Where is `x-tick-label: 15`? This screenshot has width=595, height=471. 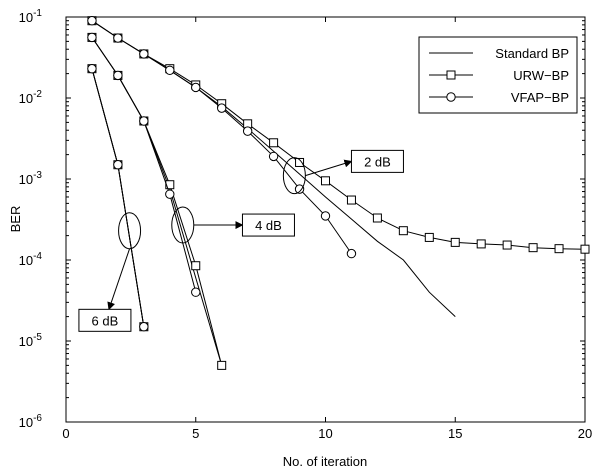
x-tick-label: 15 is located at coordinates (455, 433).